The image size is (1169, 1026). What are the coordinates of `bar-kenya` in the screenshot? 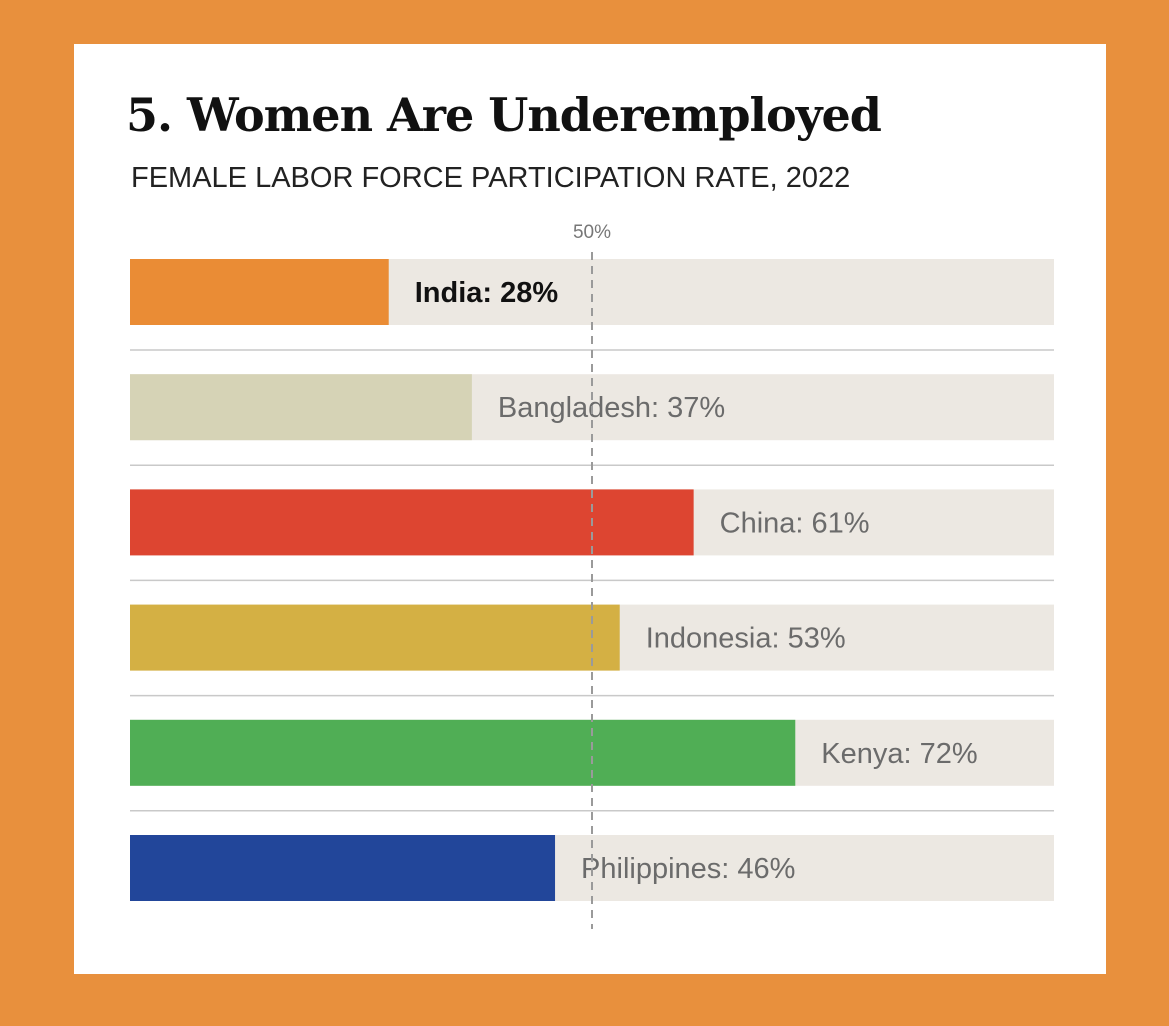 It's located at (463, 752).